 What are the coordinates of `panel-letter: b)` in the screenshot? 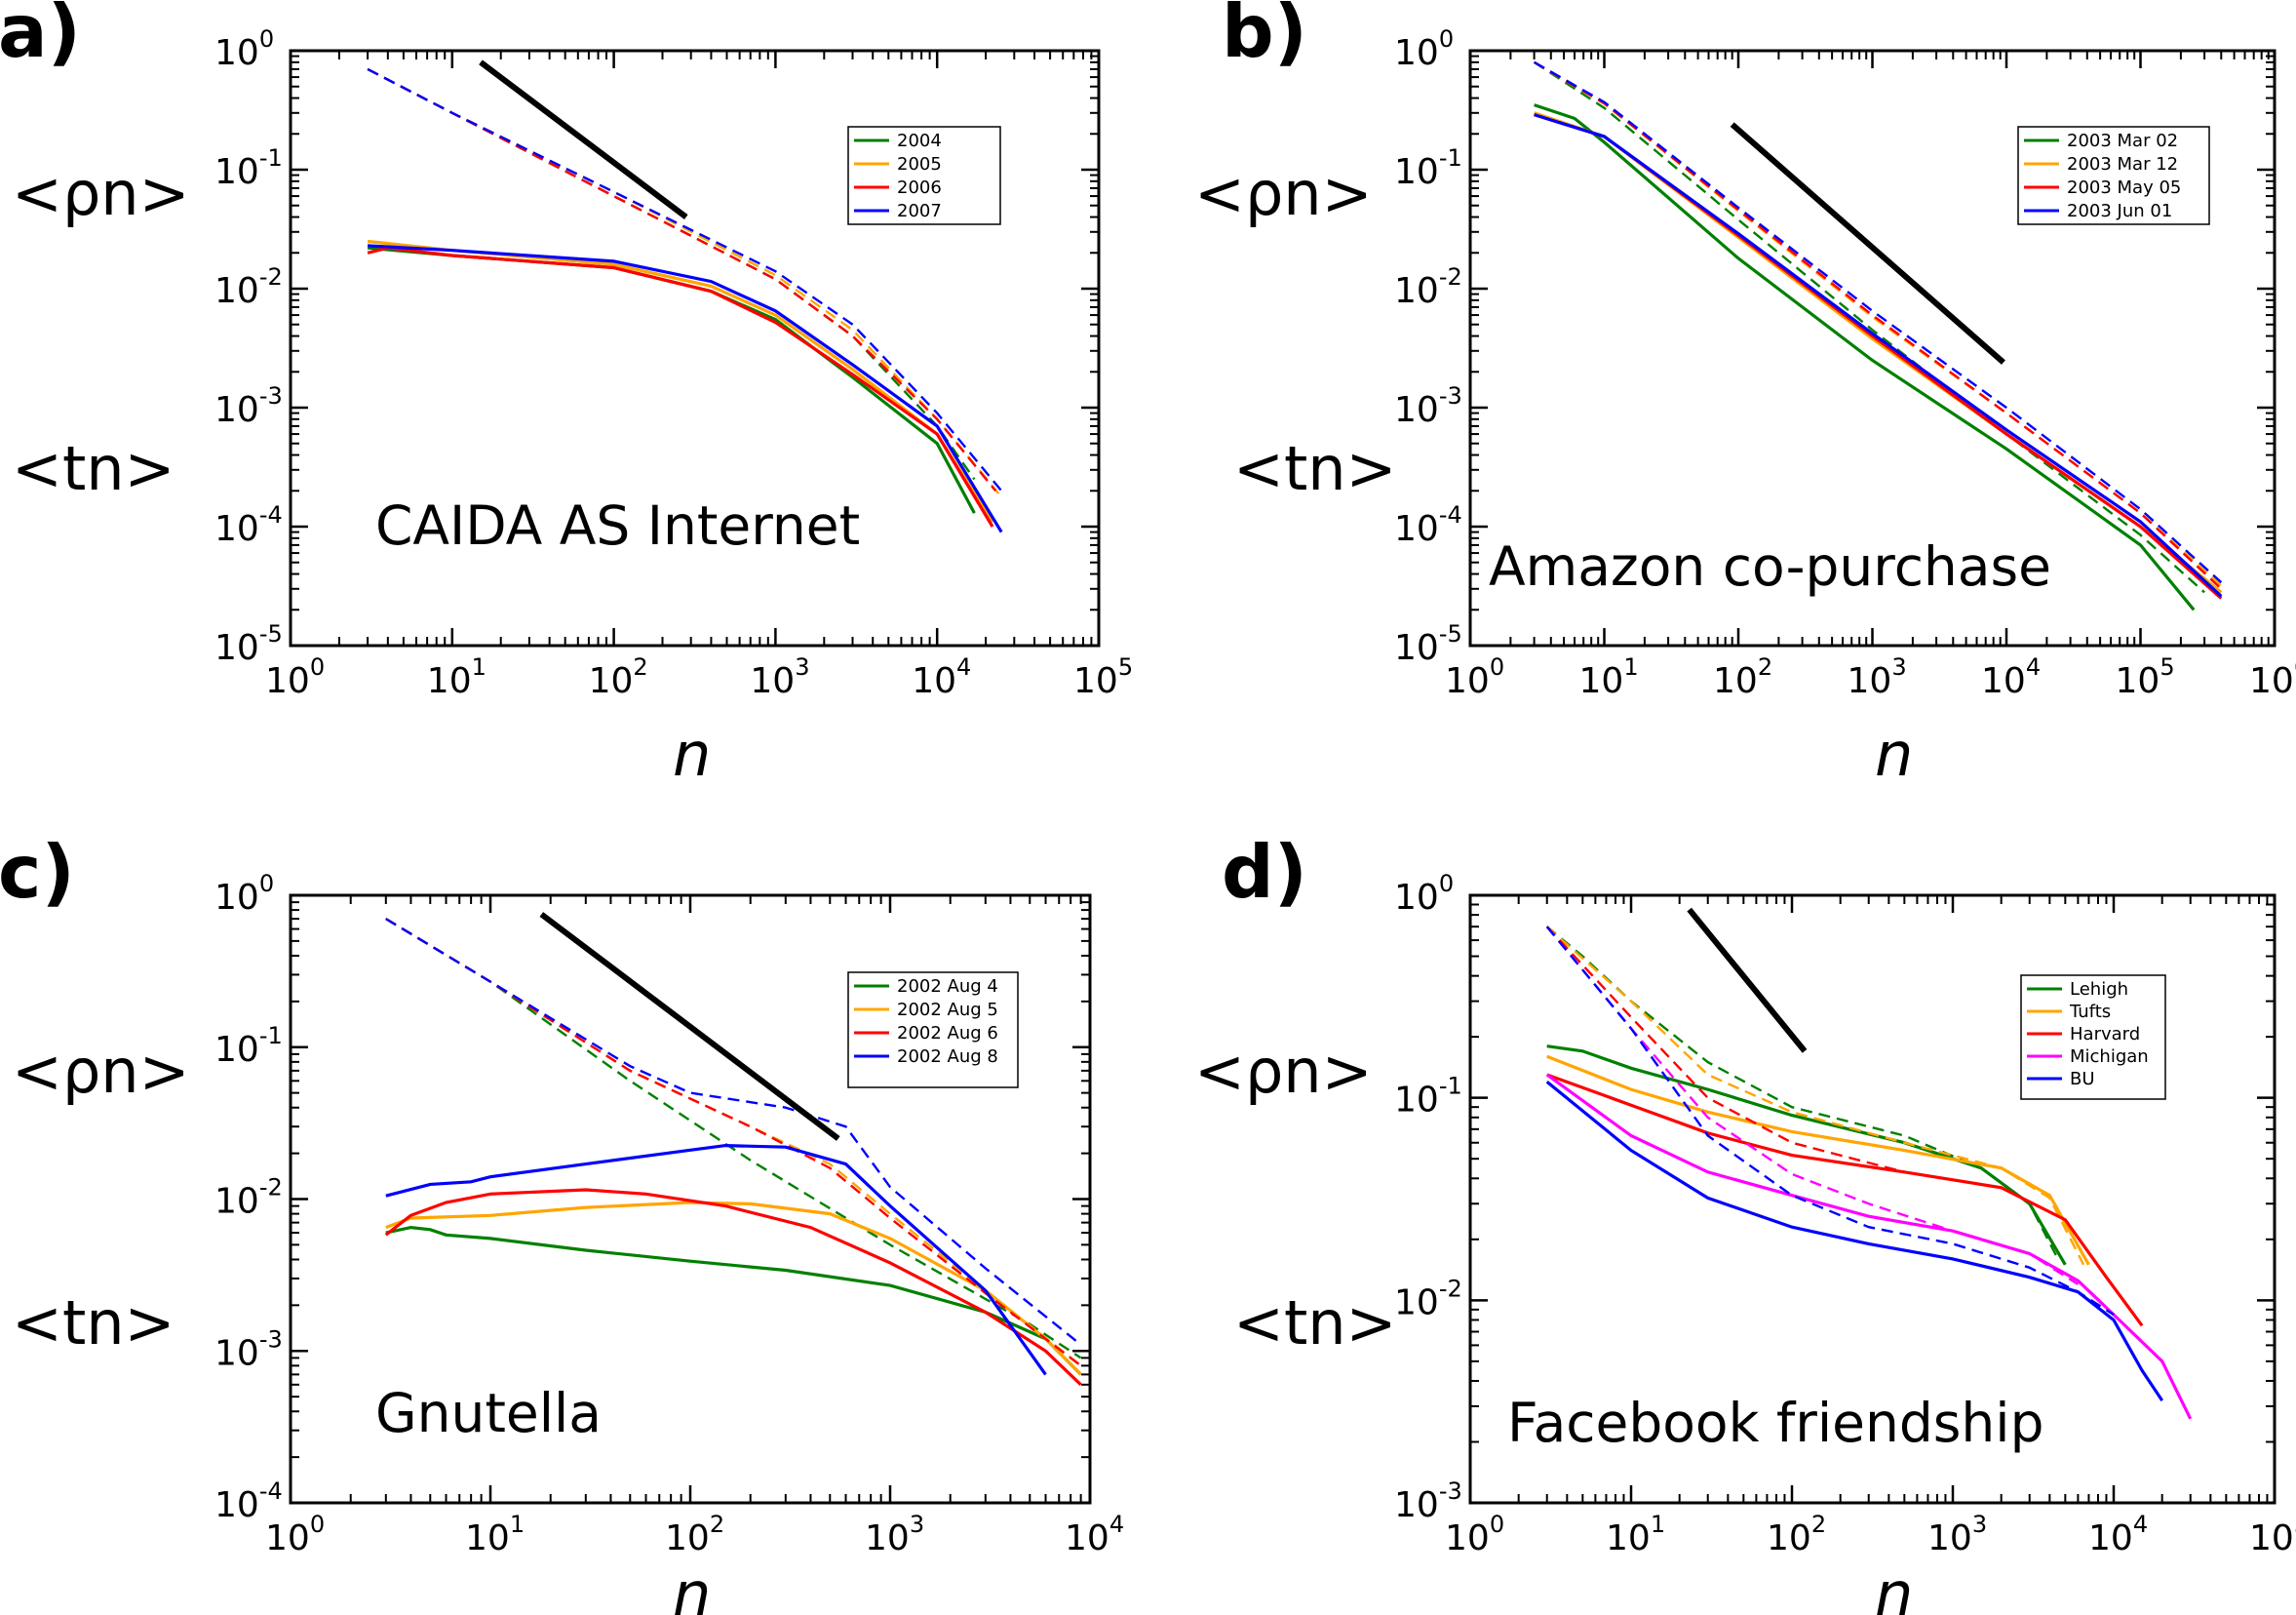 It's located at (1264, 37).